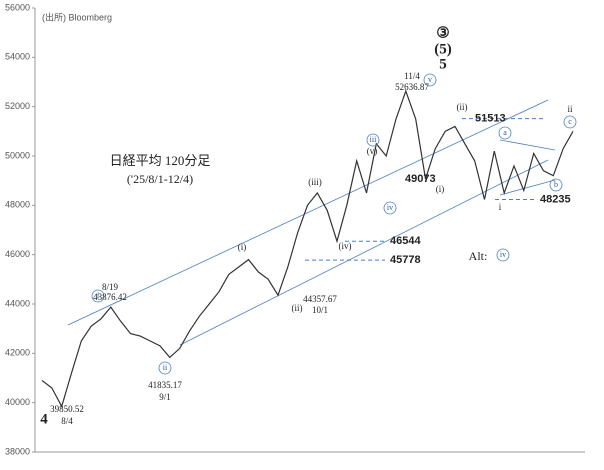 This screenshot has width=604, height=470. What do you see at coordinates (77, 16) in the screenshot?
I see `source: (出所) Bloomberg` at bounding box center [77, 16].